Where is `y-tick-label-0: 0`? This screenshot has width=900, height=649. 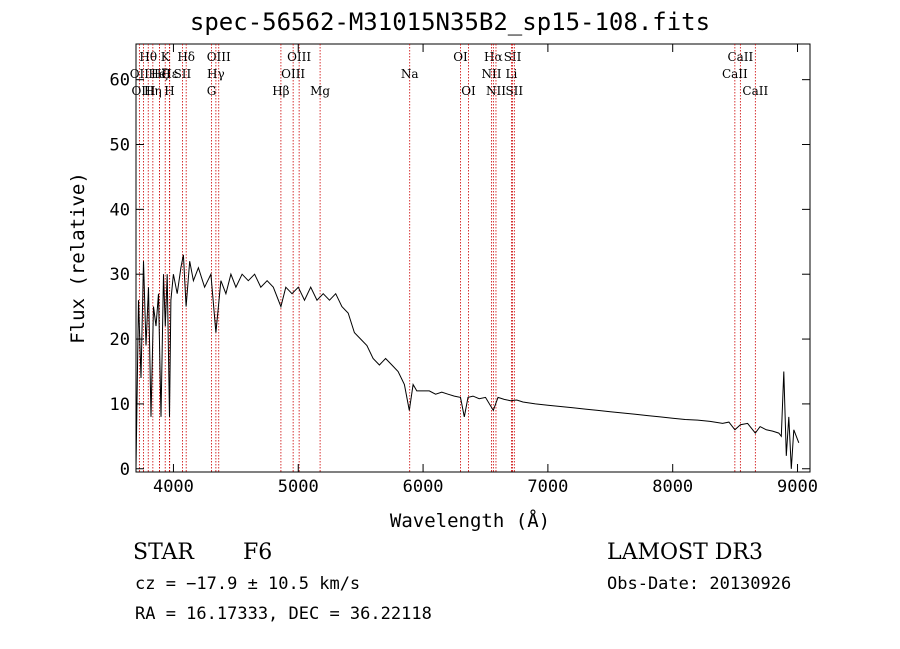 y-tick-label-0: 0 is located at coordinates (125, 470).